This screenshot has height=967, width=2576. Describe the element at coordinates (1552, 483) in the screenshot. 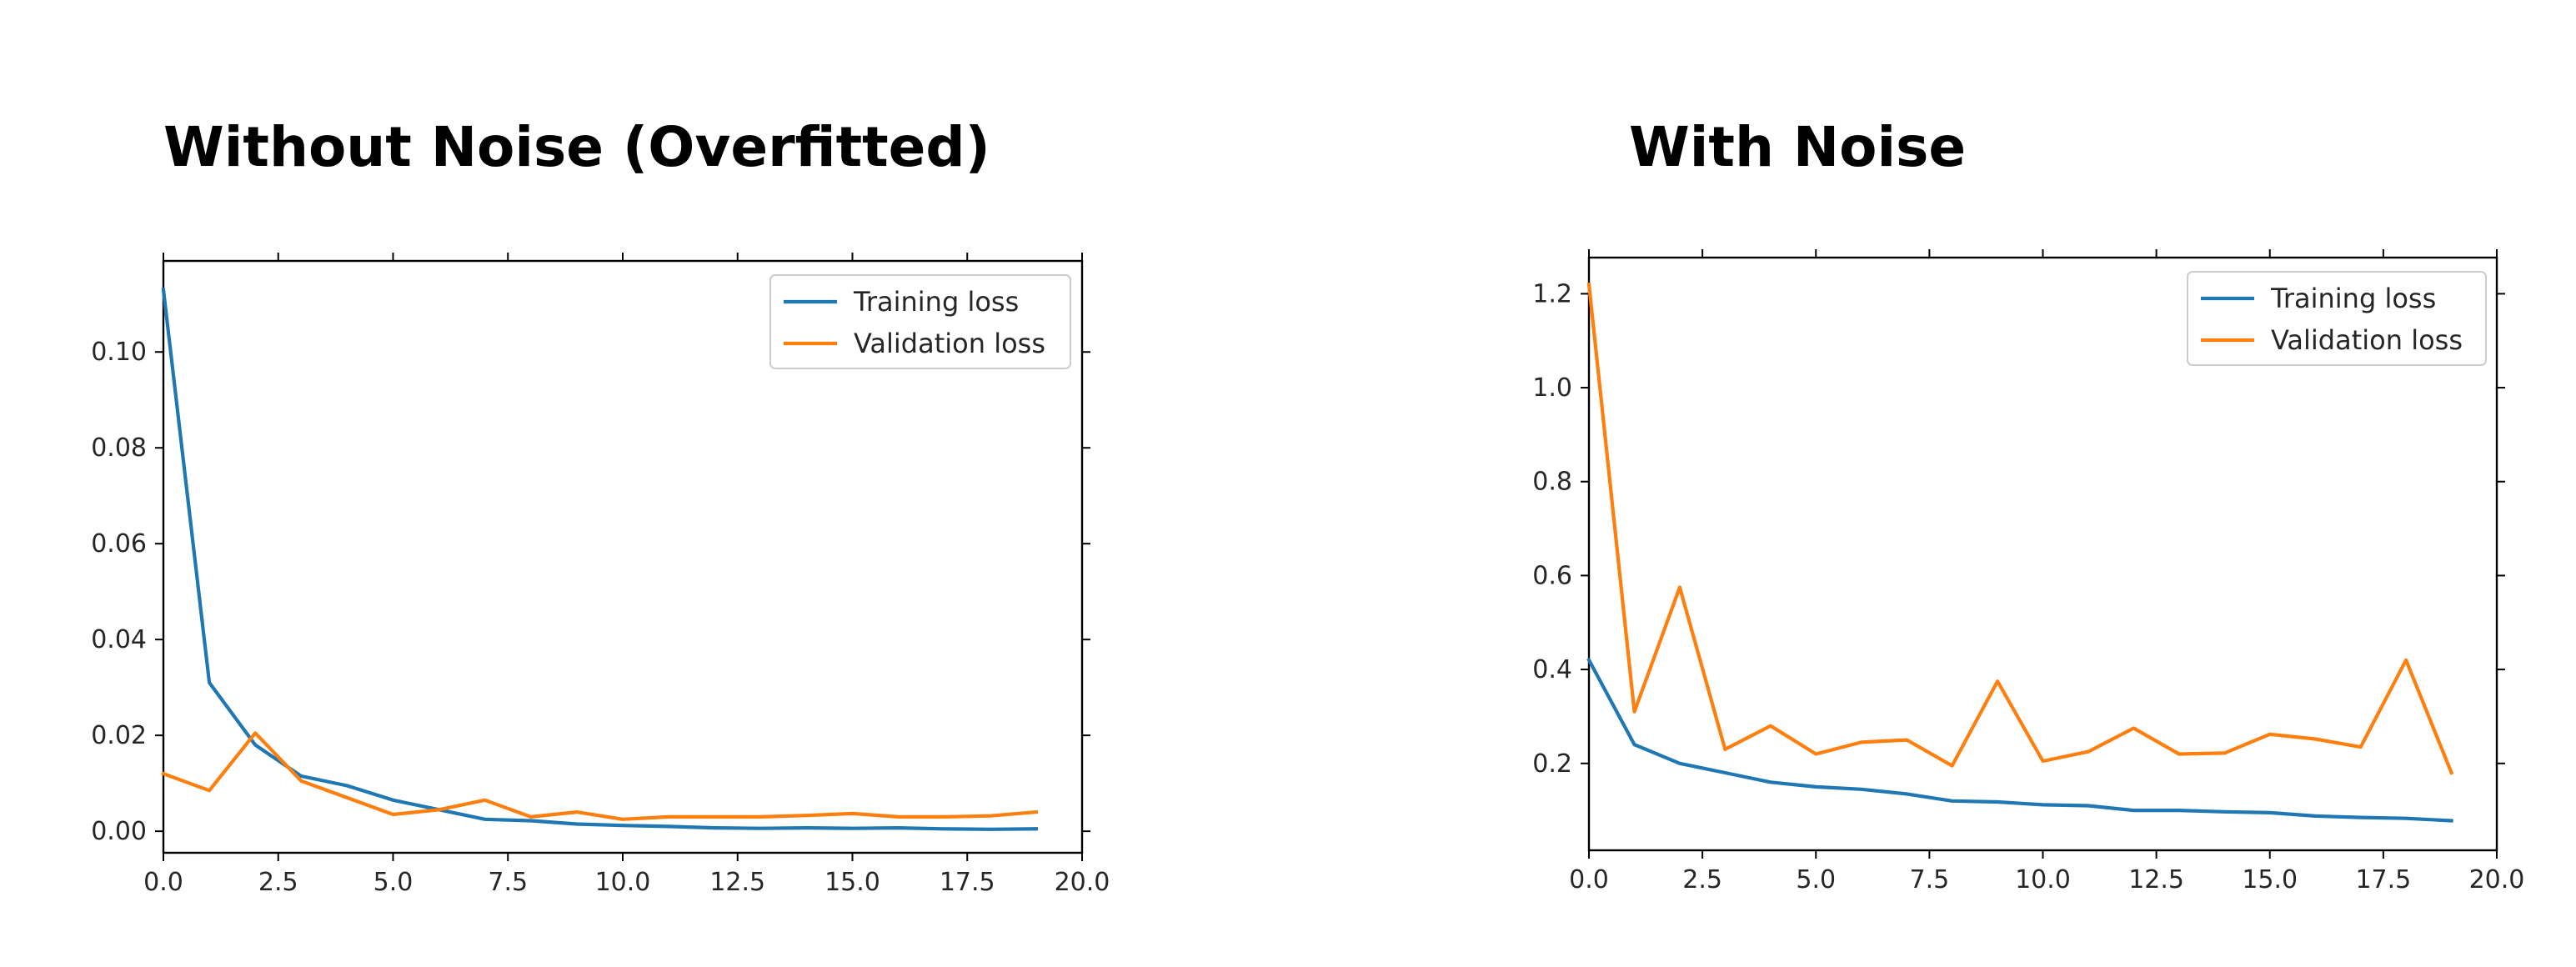

I see `y-tick-label: 0.8` at that location.